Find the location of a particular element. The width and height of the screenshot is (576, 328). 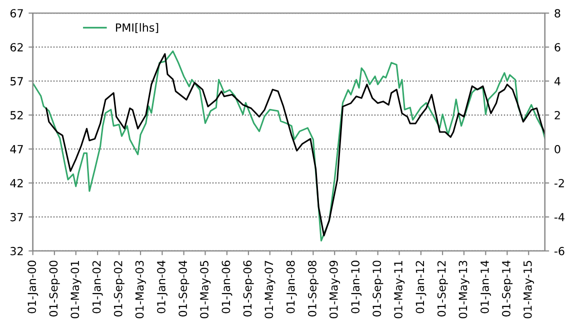

x-tick-label: 01-May-11 is located at coordinates (399, 289).